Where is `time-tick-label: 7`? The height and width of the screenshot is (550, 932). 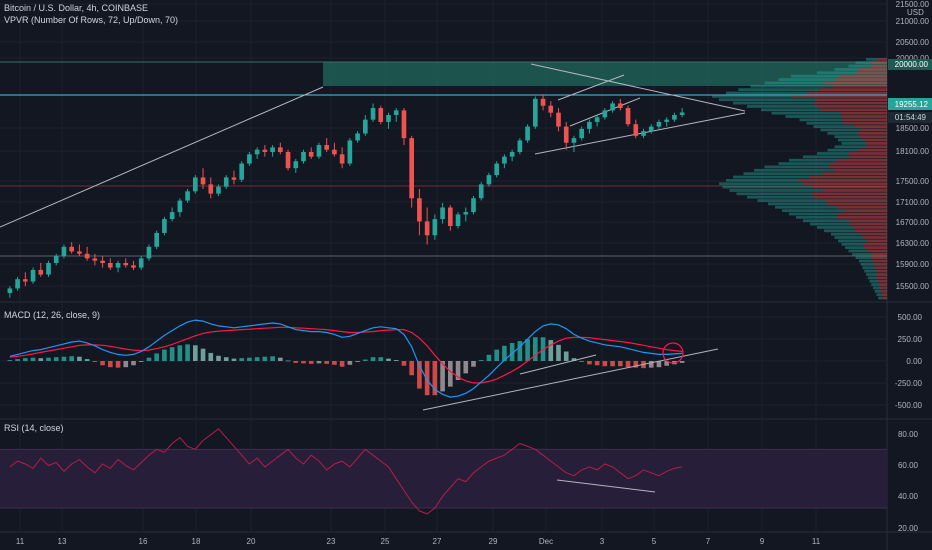
time-tick-label: 7 is located at coordinates (708, 541).